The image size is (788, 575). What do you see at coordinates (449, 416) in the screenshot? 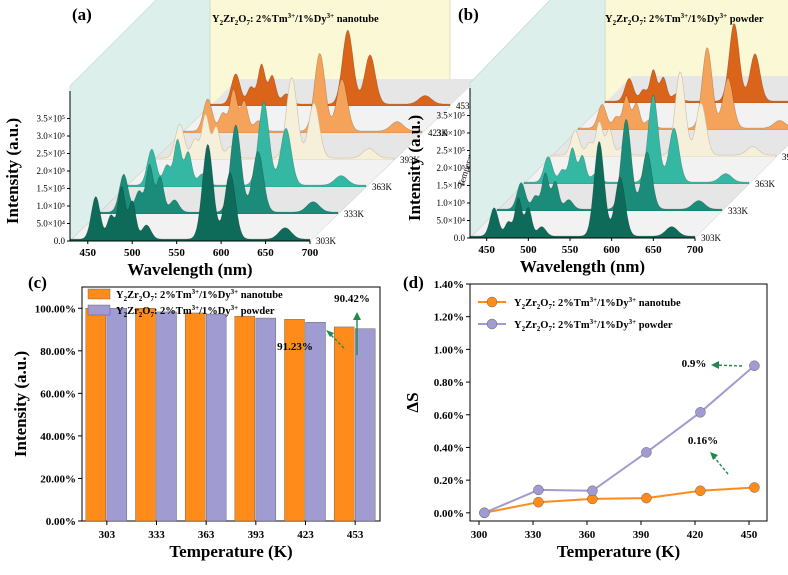
I see `y-tick-label: 0.60%` at bounding box center [449, 416].